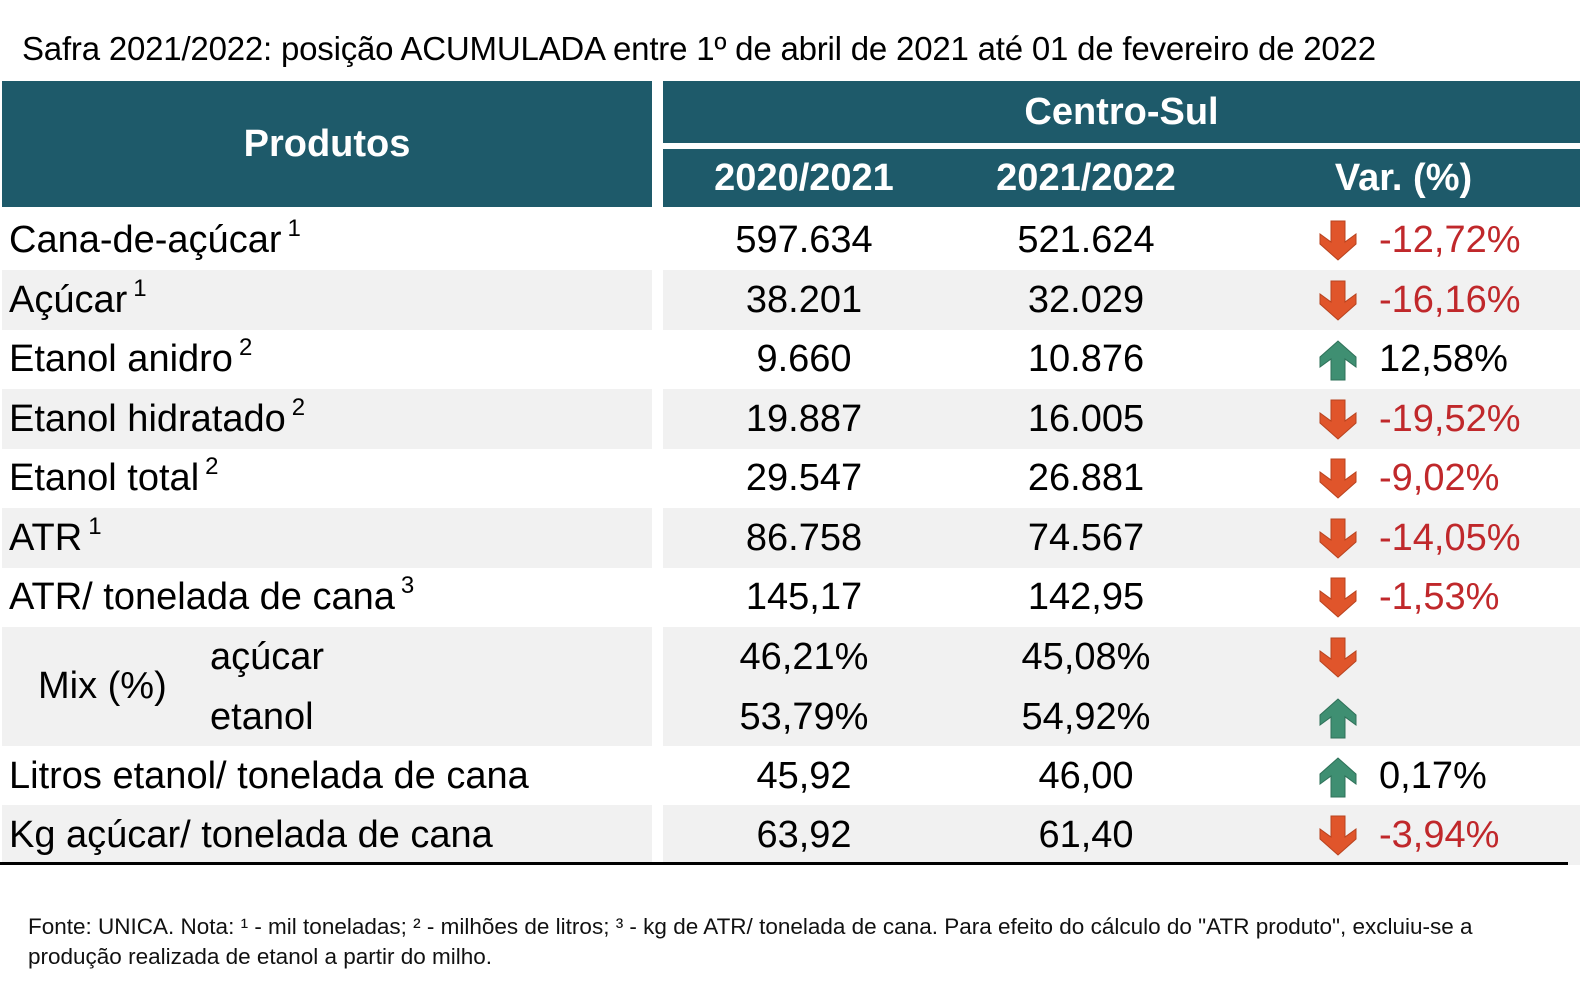 This screenshot has width=1580, height=997. I want to click on value-2020: 63,92, so click(804, 835).